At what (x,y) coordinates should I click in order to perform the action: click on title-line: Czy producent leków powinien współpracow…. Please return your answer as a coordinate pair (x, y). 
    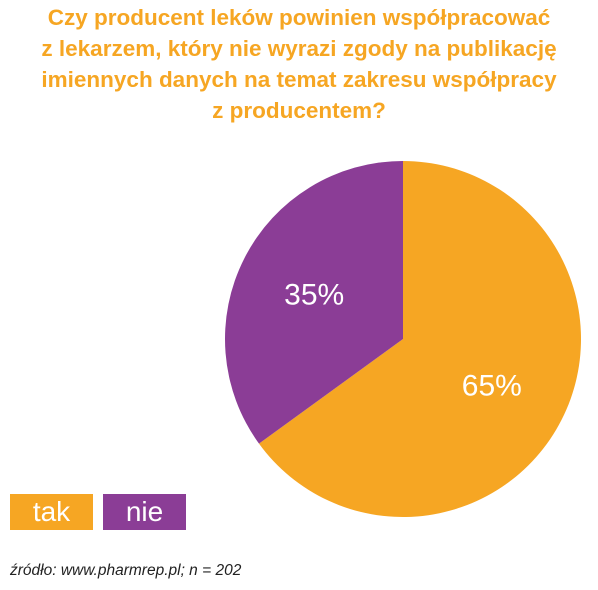
    Looking at the image, I should click on (299, 17).